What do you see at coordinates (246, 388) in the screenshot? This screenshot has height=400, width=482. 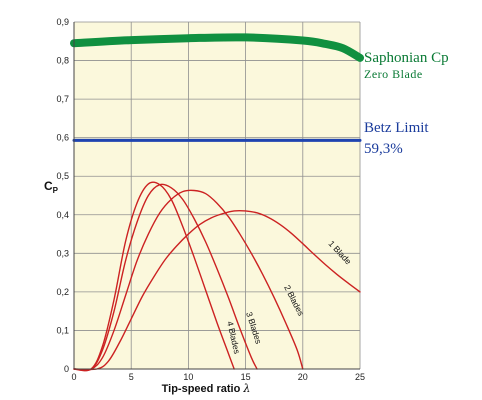 I see `x-axis-symbol: λ` at bounding box center [246, 388].